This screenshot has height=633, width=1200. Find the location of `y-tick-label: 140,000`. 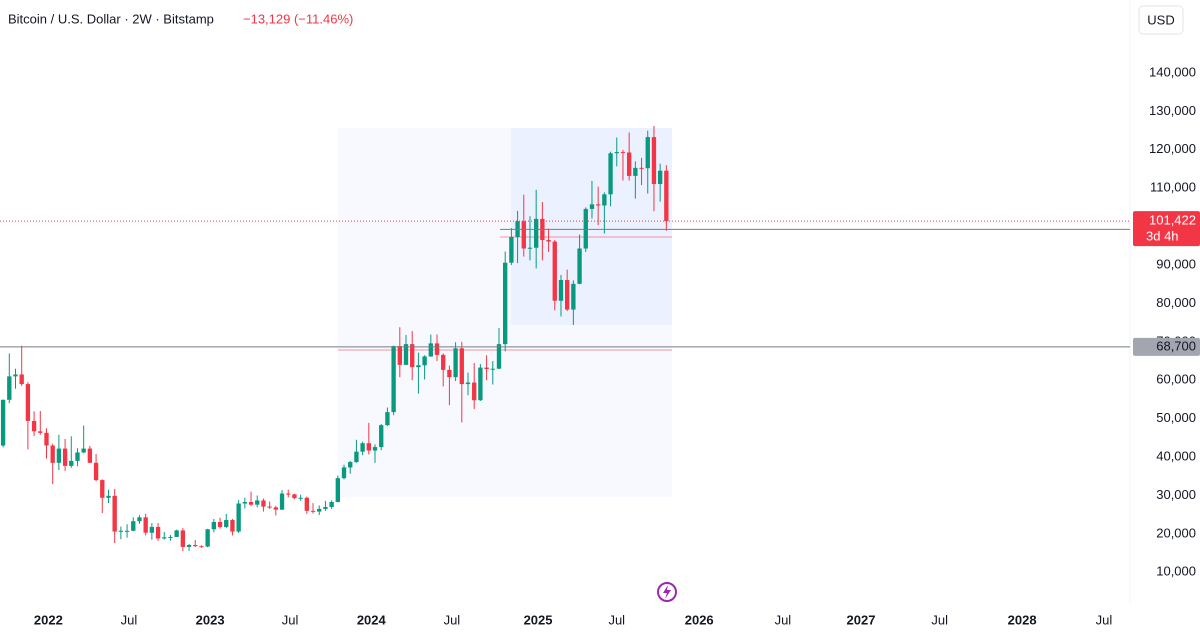

y-tick-label: 140,000 is located at coordinates (1172, 71).